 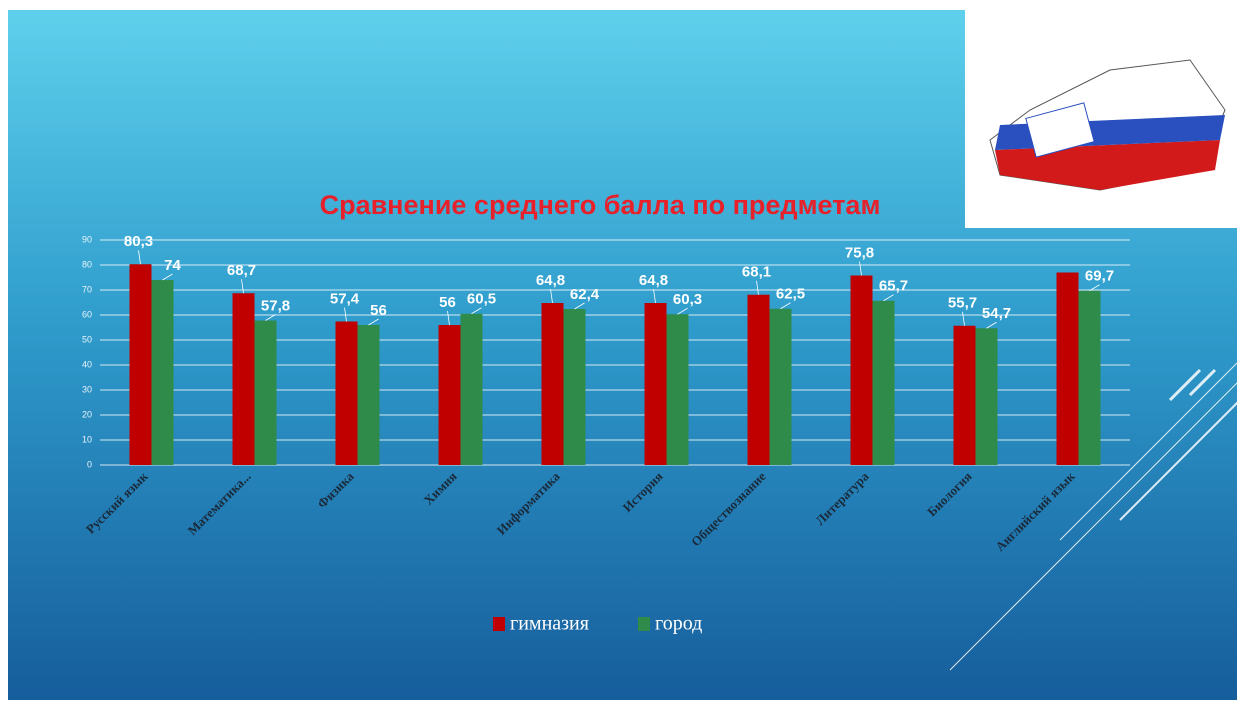 I want to click on data-label: 54,7, so click(x=996, y=313).